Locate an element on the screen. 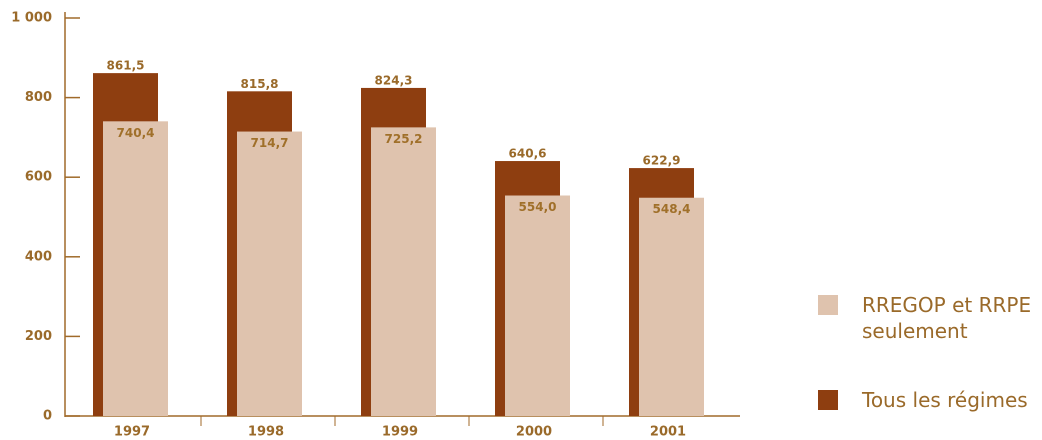  y-tick-label: 200 is located at coordinates (38, 336).